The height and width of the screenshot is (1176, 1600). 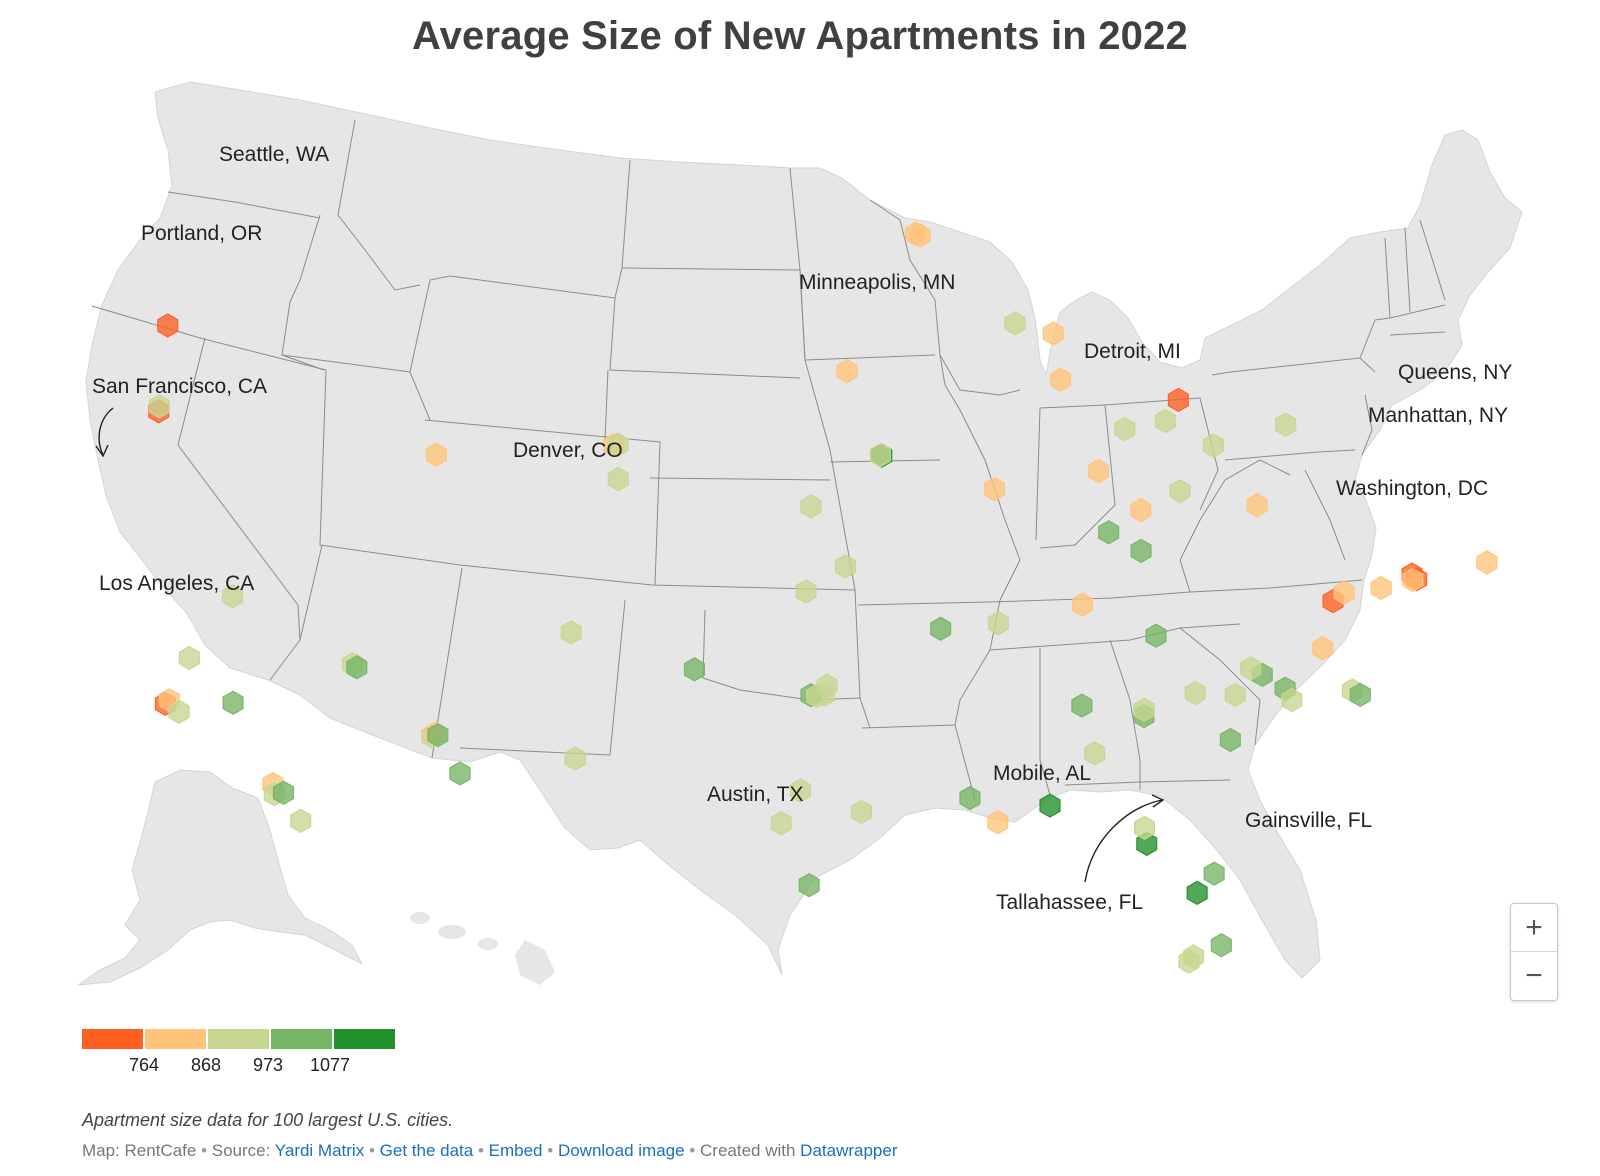 I want to click on city-marker-wichita-ks, so click(x=811, y=506).